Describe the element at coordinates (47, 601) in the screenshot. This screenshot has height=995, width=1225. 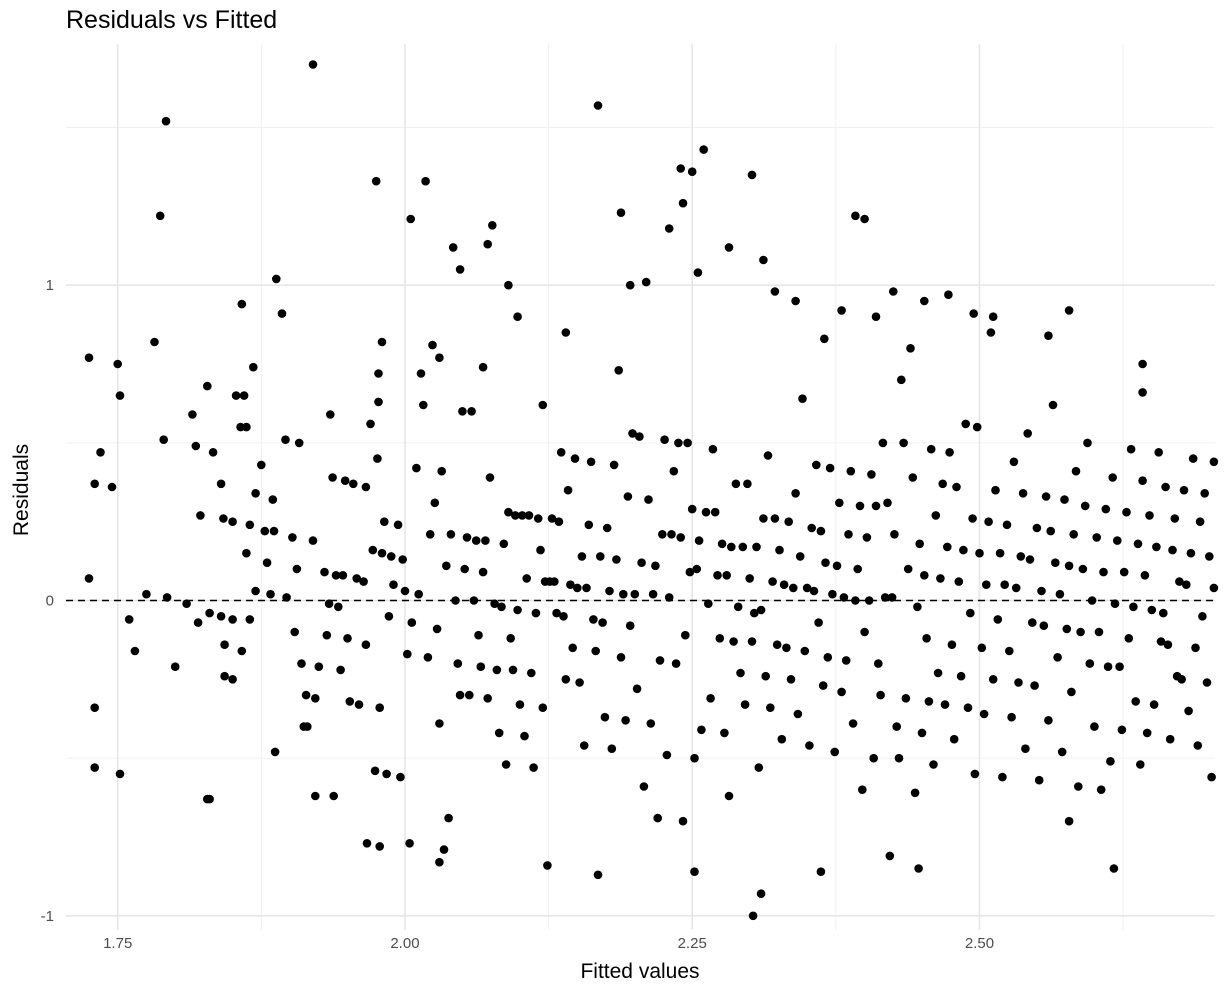
I see `y-axis-ticks: -1 0 1` at that location.